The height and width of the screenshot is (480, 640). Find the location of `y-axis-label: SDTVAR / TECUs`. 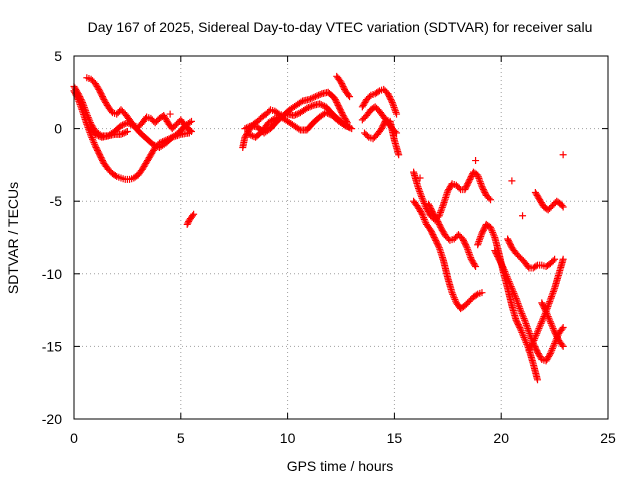

y-axis-label: SDTVAR / TECUs is located at coordinates (13, 238).